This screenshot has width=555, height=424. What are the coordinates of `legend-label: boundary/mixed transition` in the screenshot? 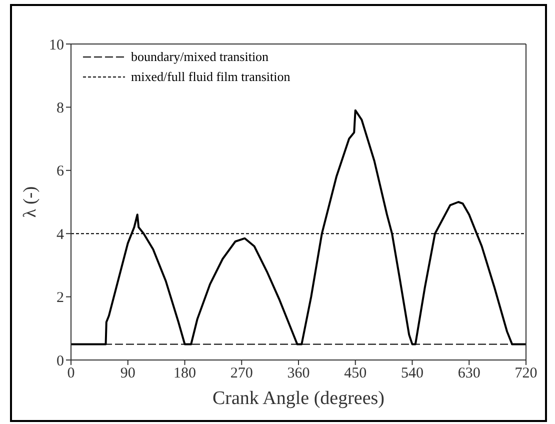 It's located at (200, 57).